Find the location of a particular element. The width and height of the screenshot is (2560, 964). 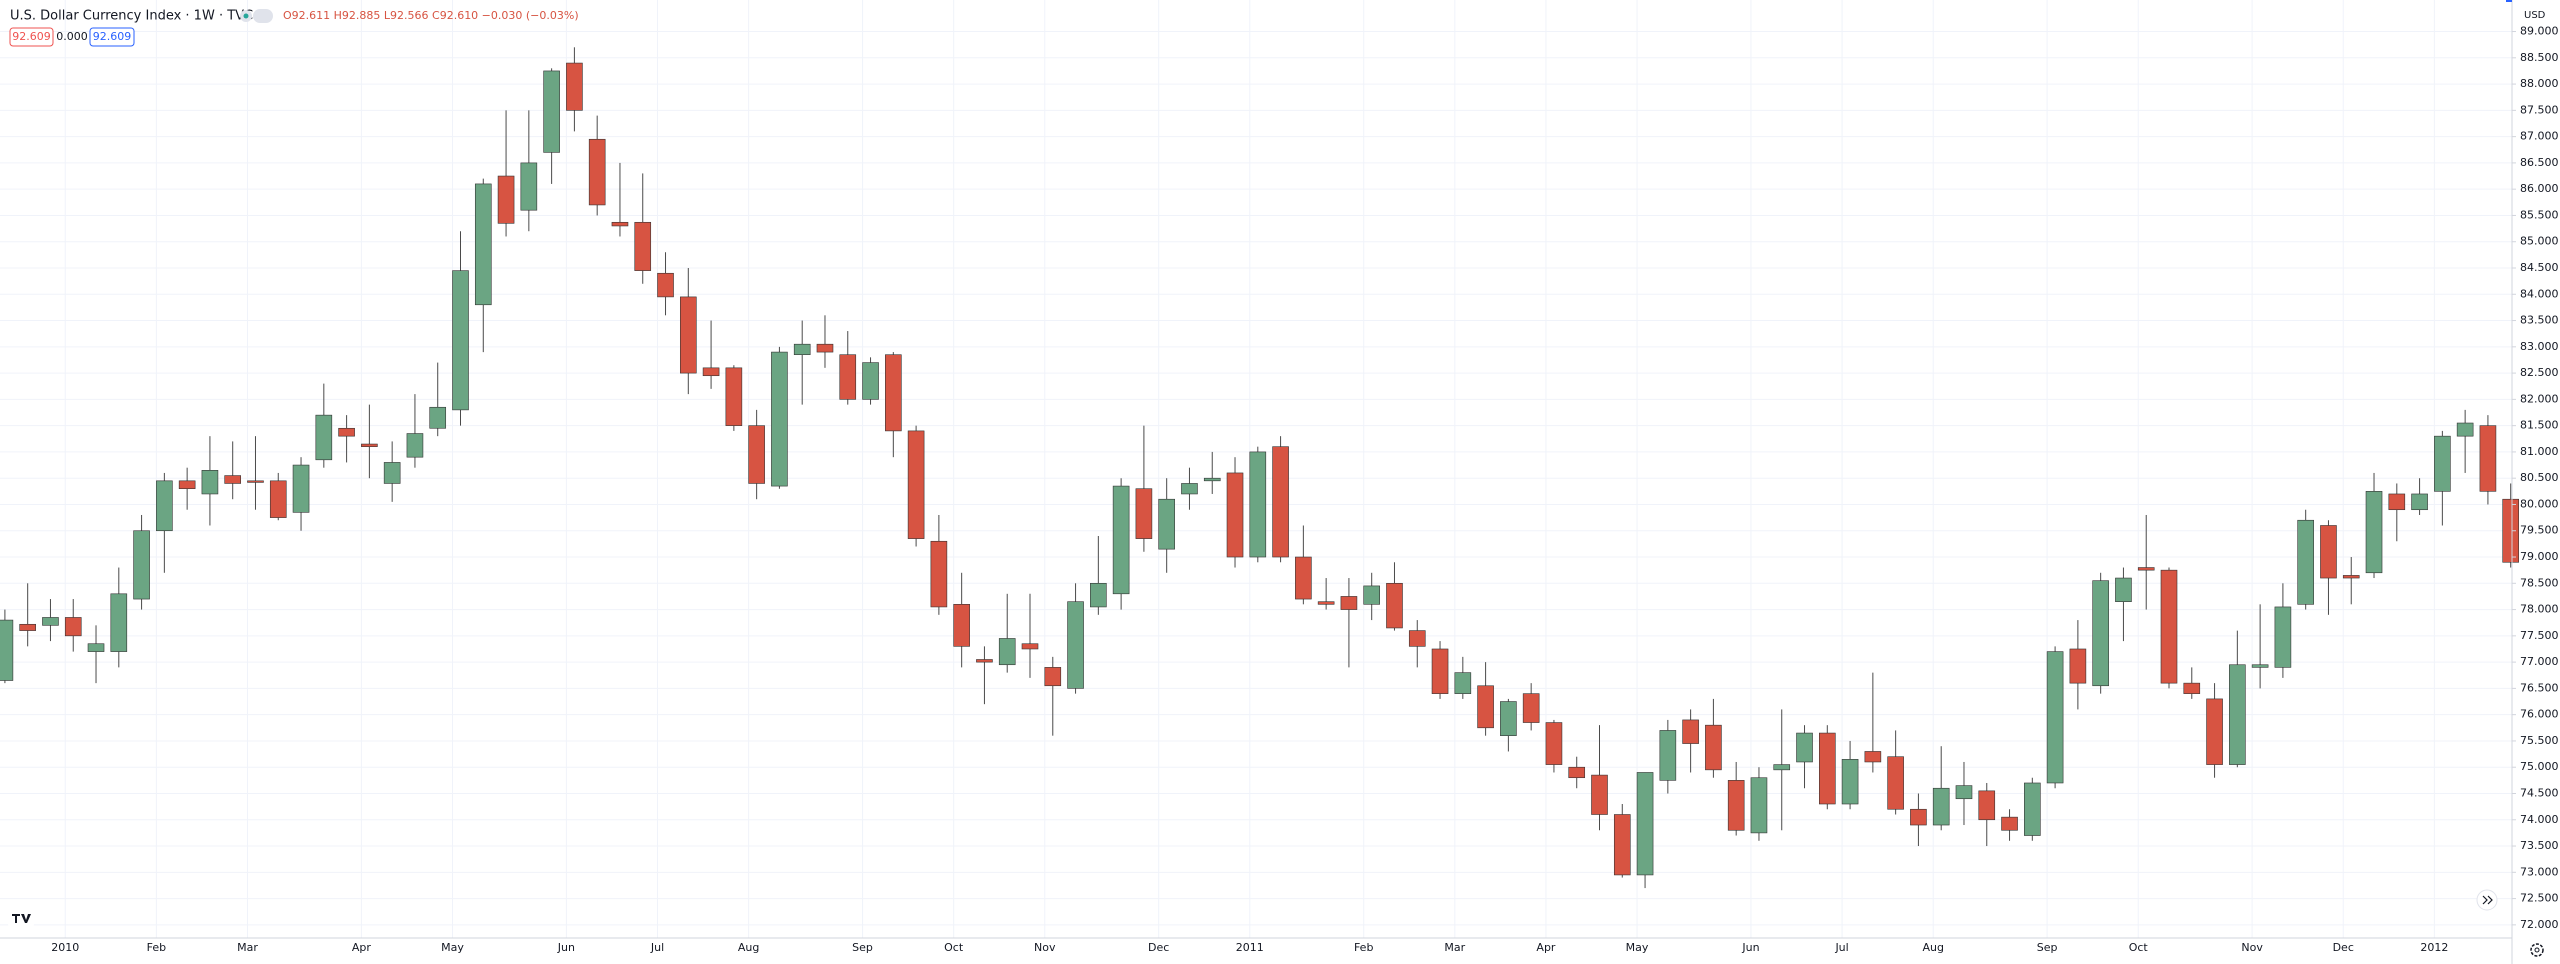

x-tick-label: 2012 is located at coordinates (2434, 947).